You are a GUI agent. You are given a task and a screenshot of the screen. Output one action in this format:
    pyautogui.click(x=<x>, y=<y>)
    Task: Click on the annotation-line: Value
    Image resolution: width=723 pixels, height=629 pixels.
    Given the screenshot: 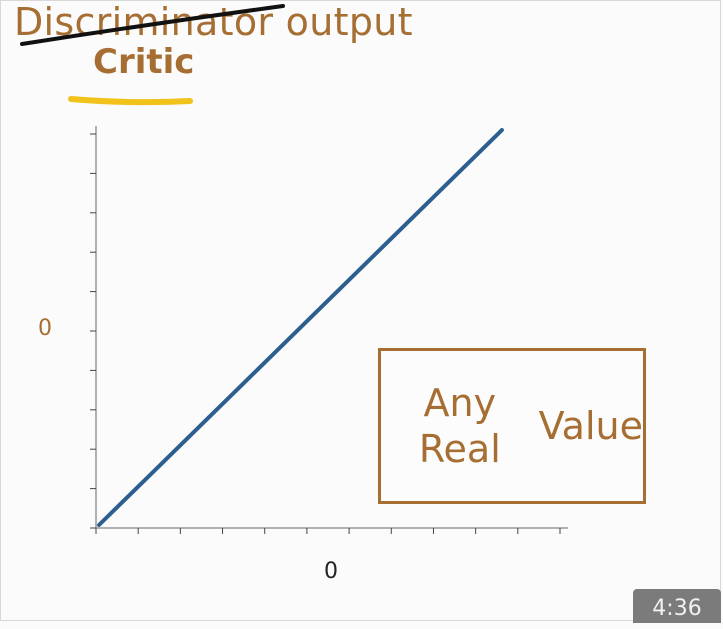 What is the action you would take?
    pyautogui.click(x=590, y=426)
    